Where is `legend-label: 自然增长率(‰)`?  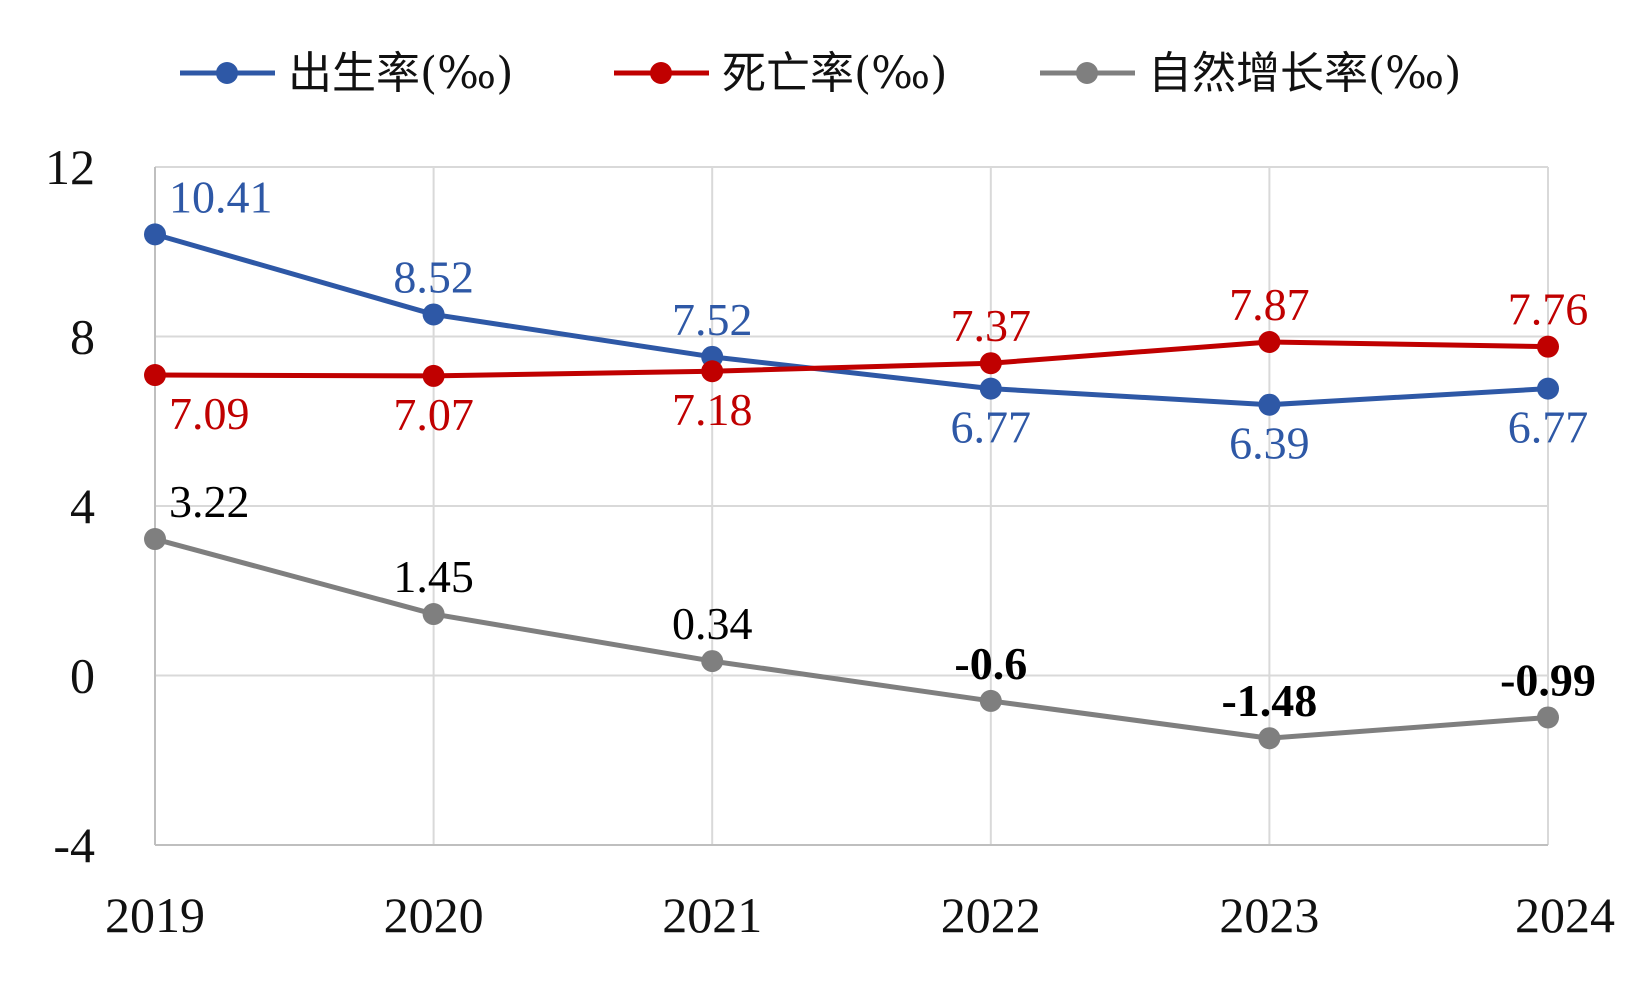
legend-label: 自然增长率(‰) is located at coordinates (1304, 73).